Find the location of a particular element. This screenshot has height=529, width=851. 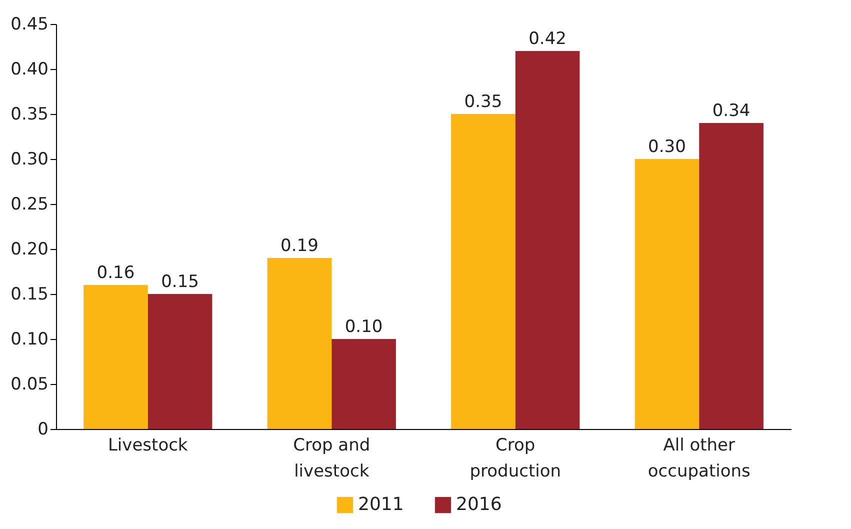

legend-label: 2011 is located at coordinates (381, 504).